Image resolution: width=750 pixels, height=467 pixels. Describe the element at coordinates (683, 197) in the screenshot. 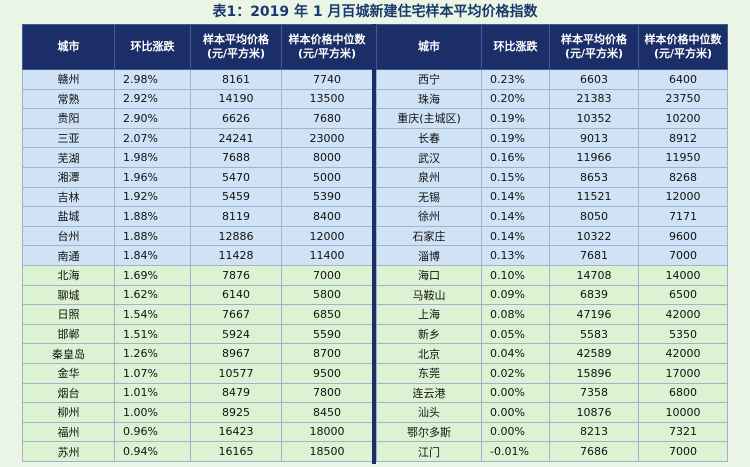

I see `median-price-cell: 12000` at that location.